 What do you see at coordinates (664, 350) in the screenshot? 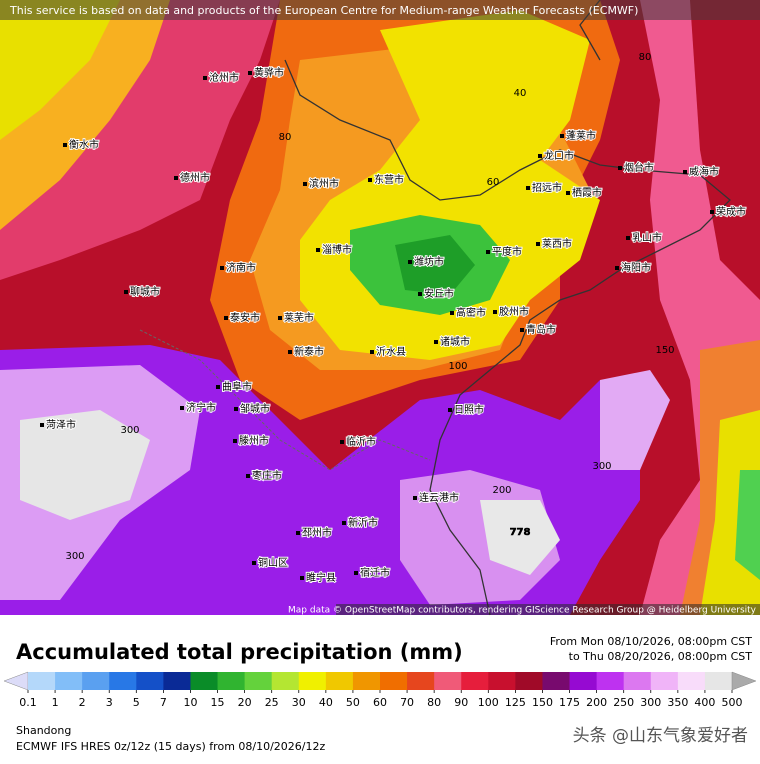
I see `contour-label: 150` at bounding box center [664, 350].